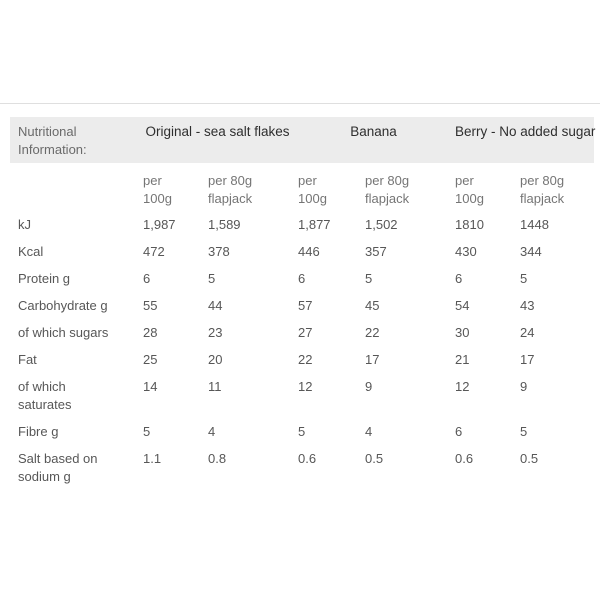 Image resolution: width=600 pixels, height=600 pixels. I want to click on nutrient-value: 24, so click(527, 332).